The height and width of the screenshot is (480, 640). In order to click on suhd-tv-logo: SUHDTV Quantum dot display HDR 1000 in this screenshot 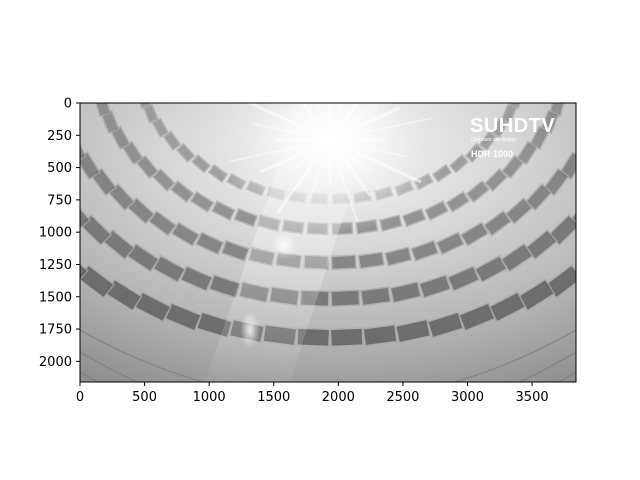, I will do `click(512, 137)`.